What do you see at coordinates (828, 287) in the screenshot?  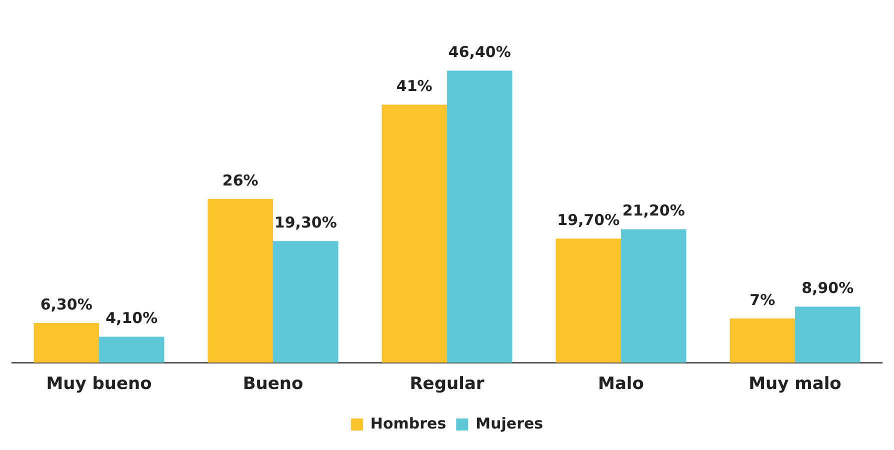 I see `data-label: 8,90%` at bounding box center [828, 287].